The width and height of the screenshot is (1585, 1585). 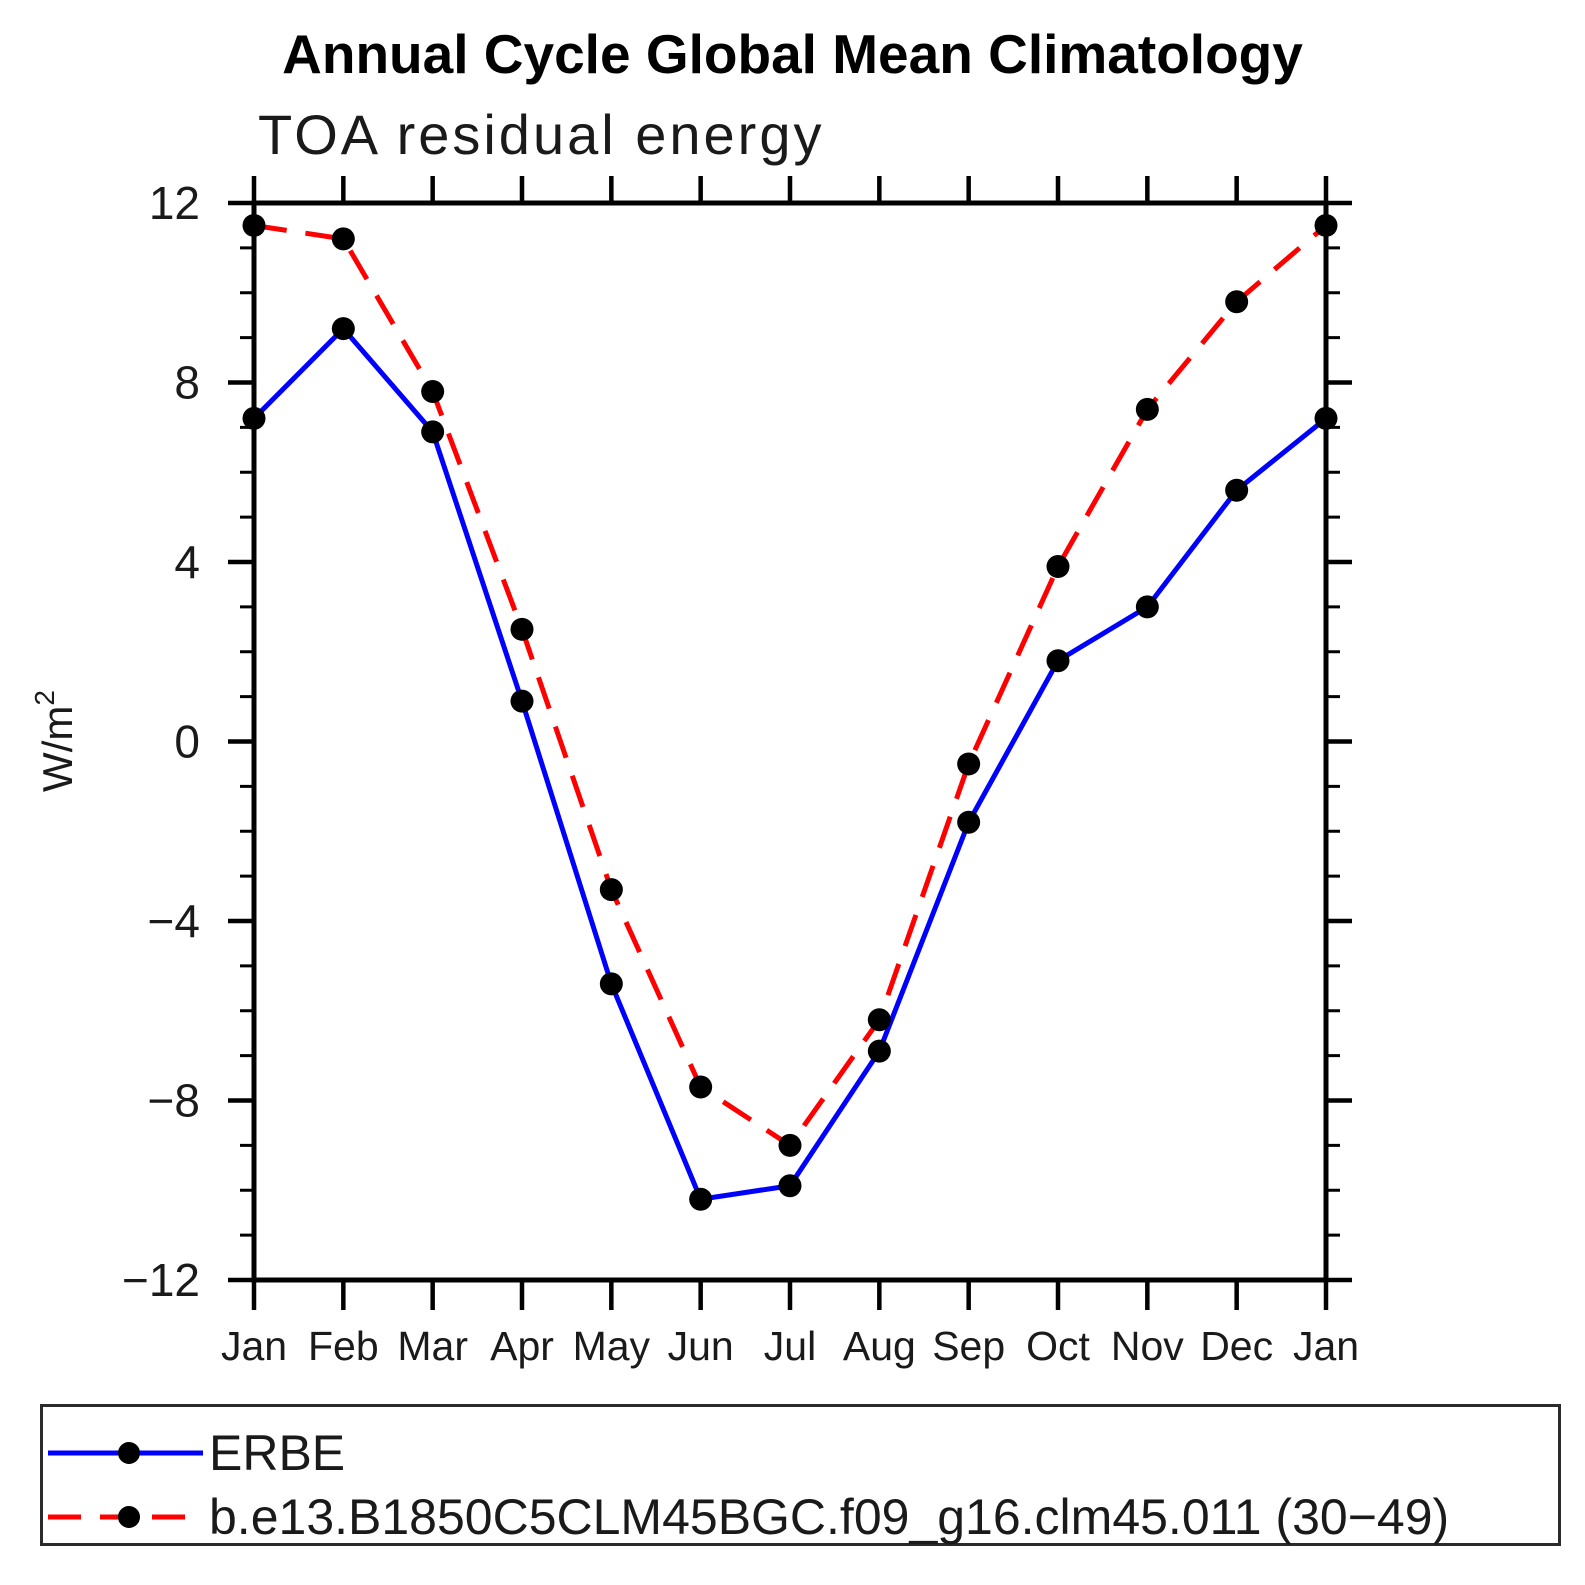 I want to click on erbe-line-swatch, so click(x=125, y=1453).